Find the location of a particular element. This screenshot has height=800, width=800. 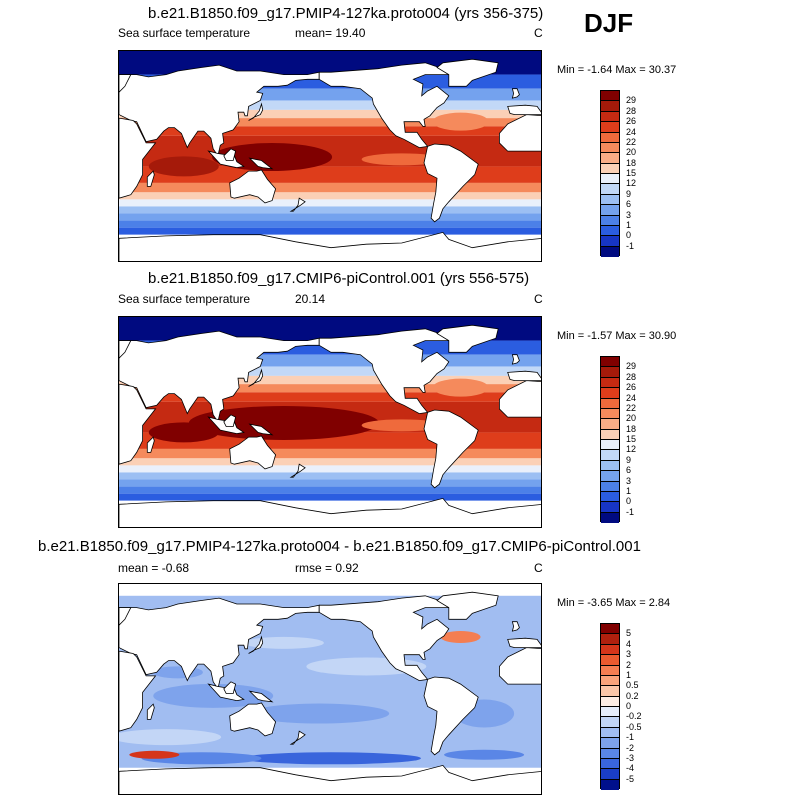

mean-label: 20.14 is located at coordinates (310, 299).